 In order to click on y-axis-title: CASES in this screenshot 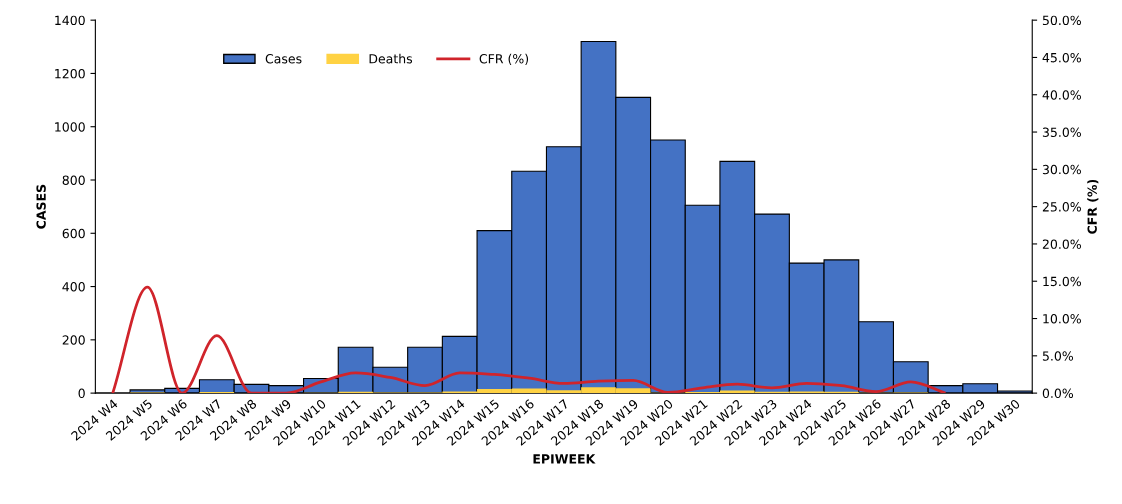, I will do `click(41, 206)`.